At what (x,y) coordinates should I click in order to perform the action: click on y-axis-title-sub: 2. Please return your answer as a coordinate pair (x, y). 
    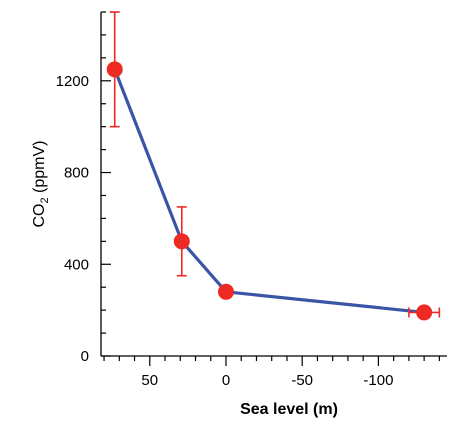
    Looking at the image, I should click on (45, 200).